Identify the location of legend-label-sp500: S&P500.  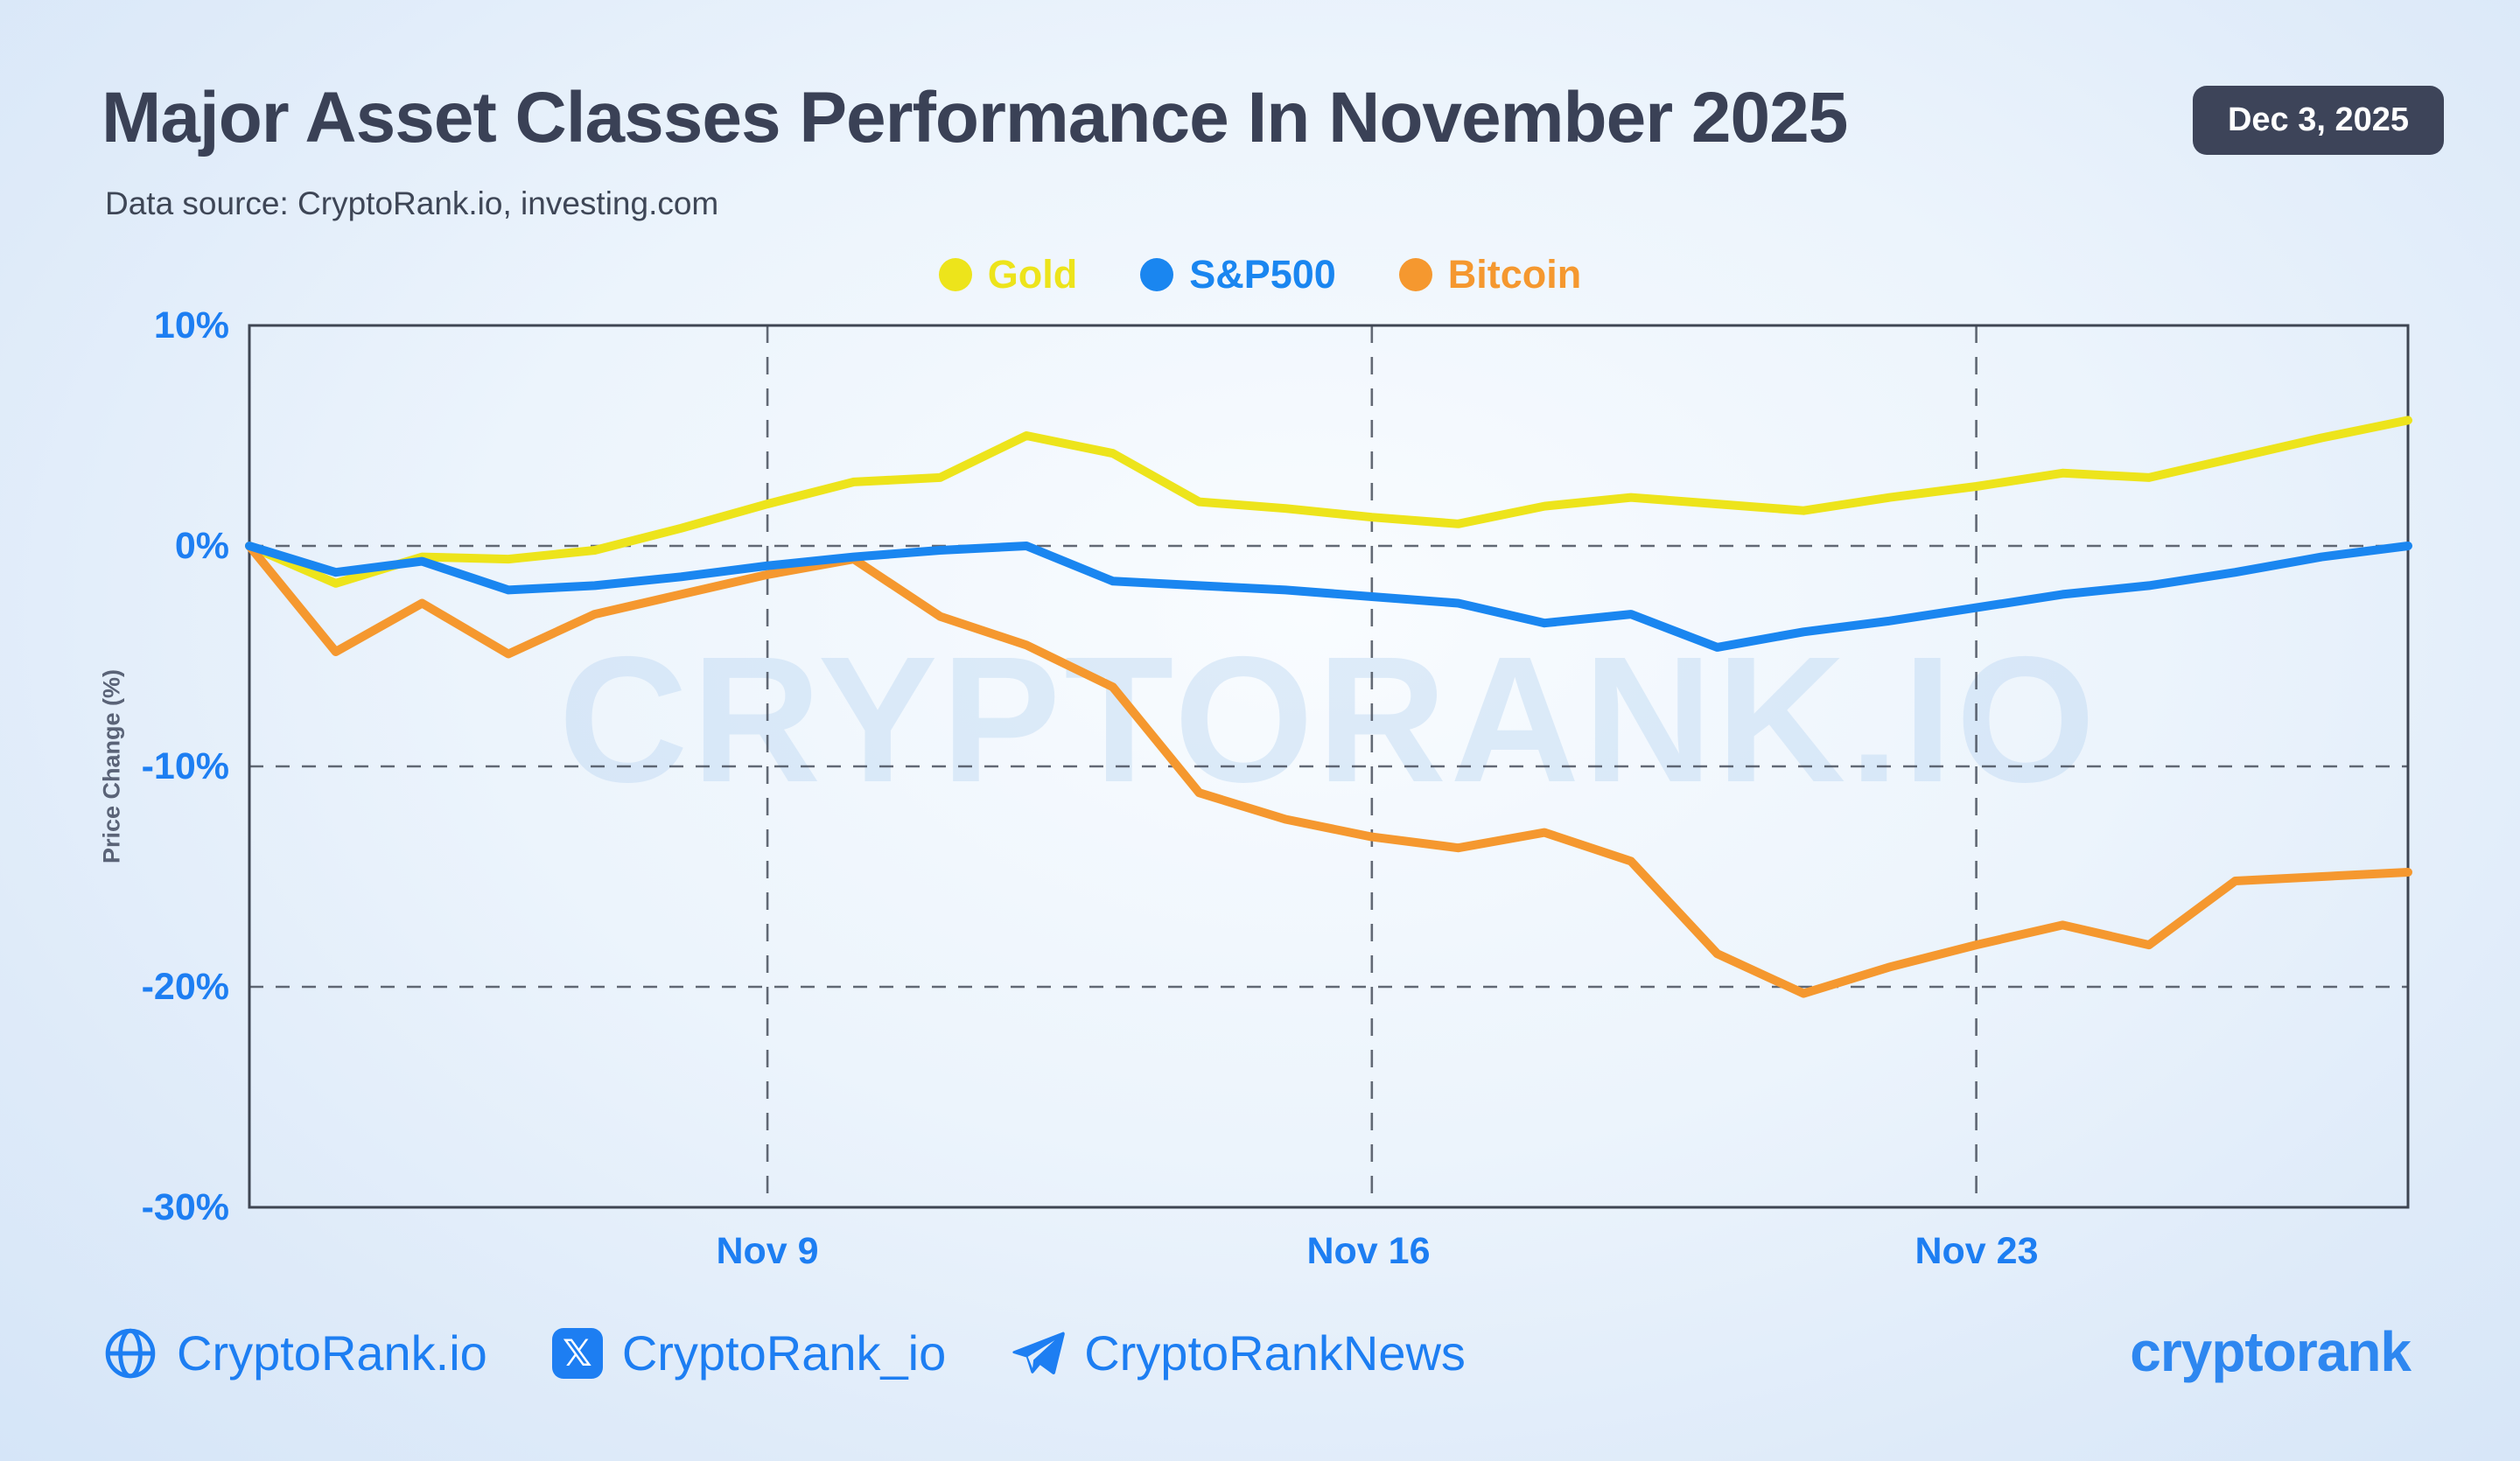
(1262, 274).